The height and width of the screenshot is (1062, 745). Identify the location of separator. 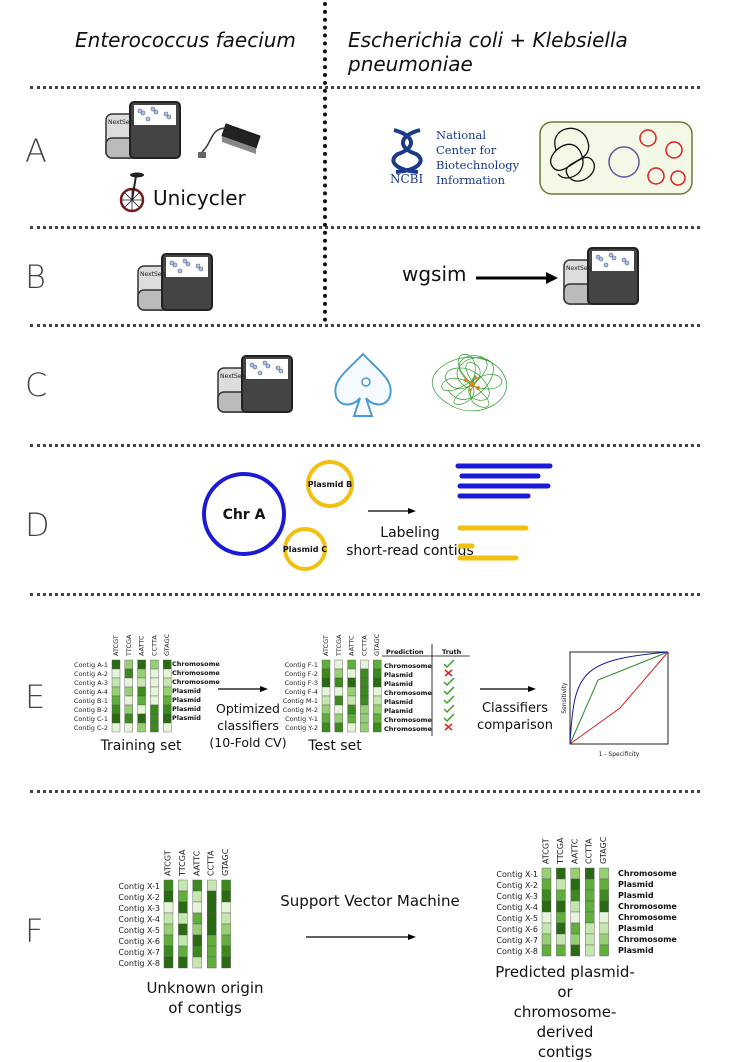
(365, 87).